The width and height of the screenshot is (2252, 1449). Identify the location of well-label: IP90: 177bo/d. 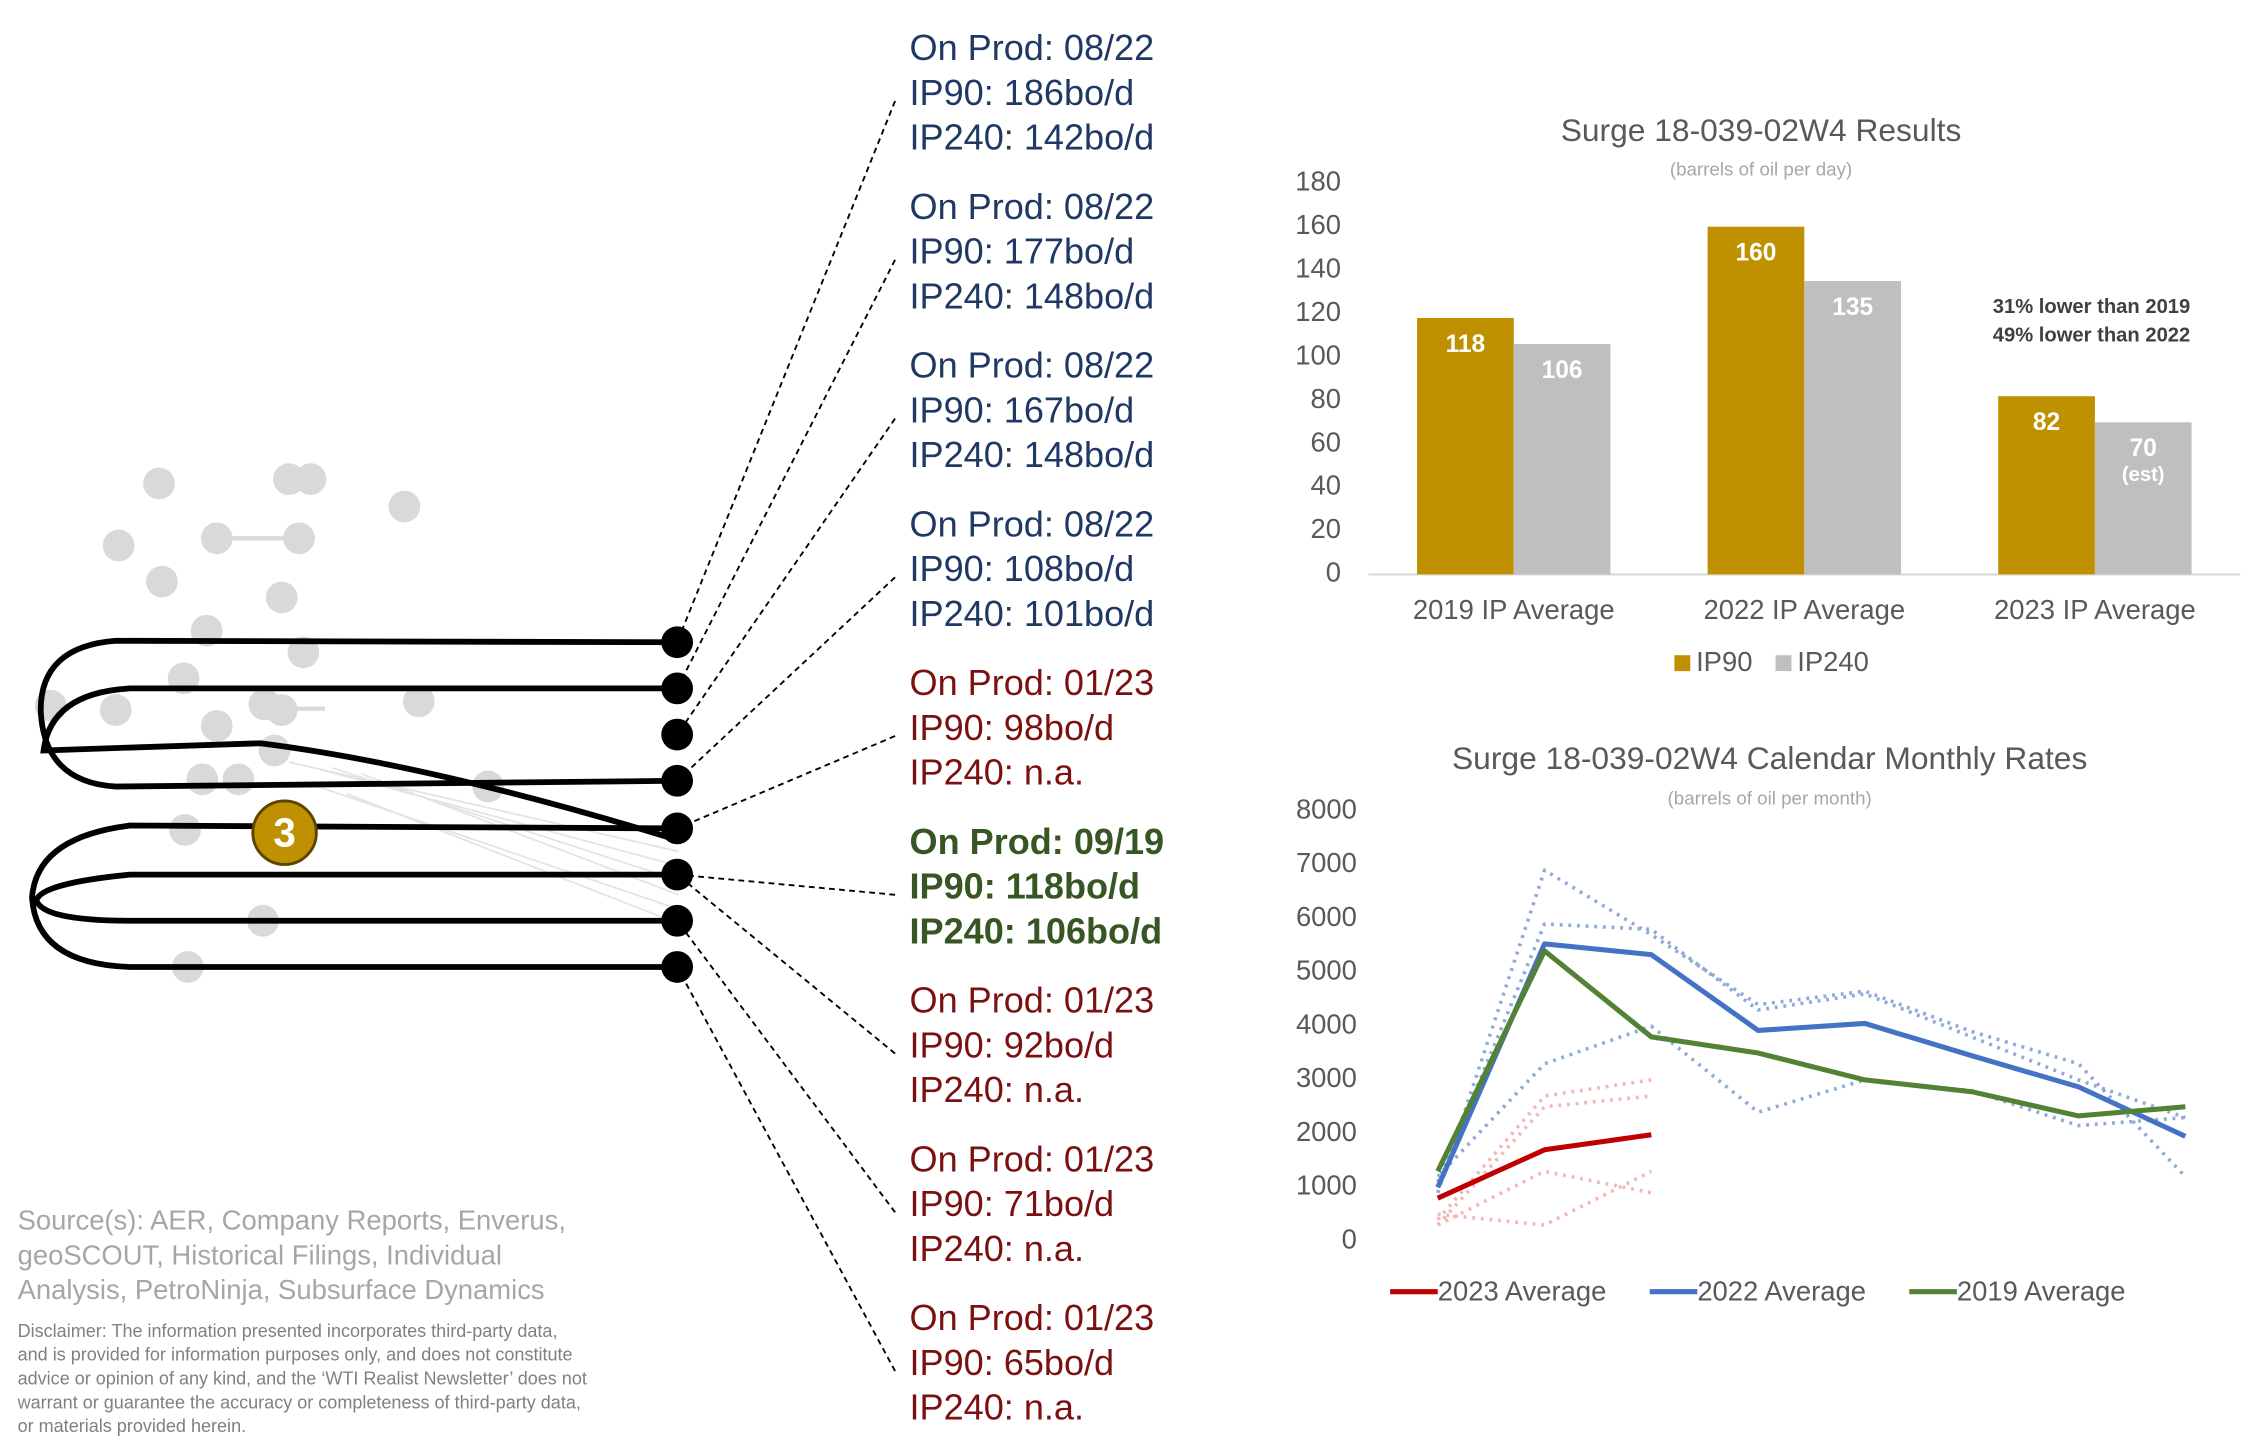
(1022, 251).